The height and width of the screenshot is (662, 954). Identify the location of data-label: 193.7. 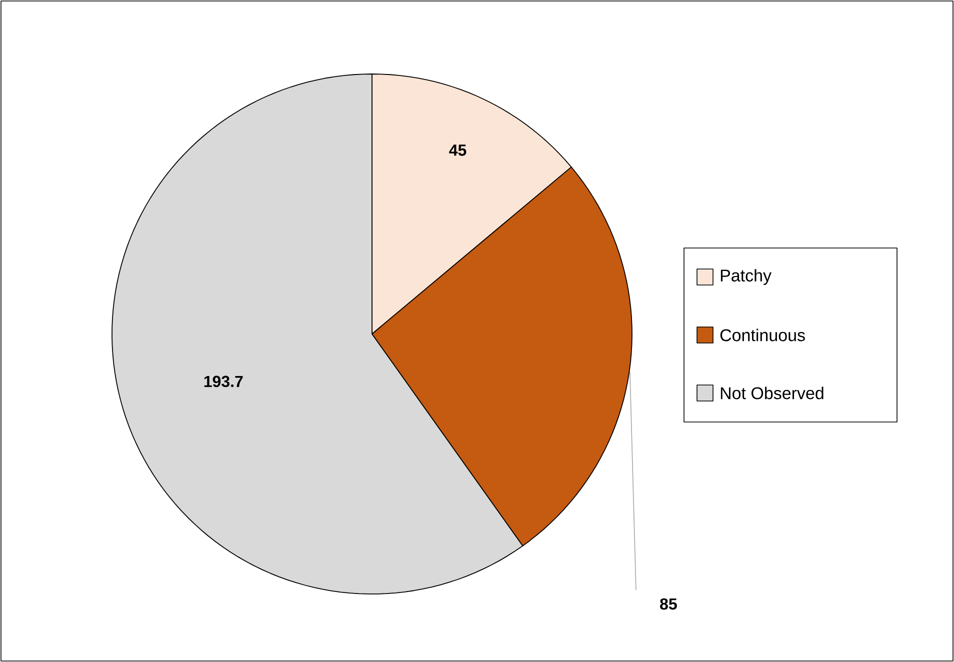
(223, 382).